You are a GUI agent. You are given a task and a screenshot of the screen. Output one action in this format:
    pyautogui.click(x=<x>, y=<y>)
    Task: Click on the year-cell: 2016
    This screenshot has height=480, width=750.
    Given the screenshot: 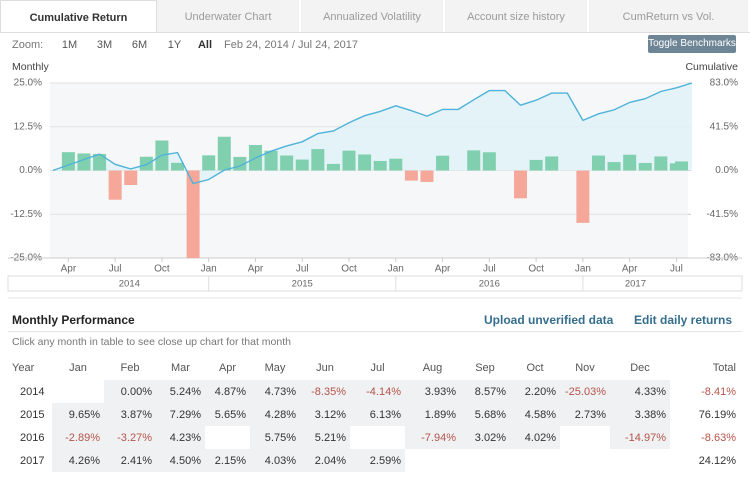 What is the action you would take?
    pyautogui.click(x=32, y=437)
    